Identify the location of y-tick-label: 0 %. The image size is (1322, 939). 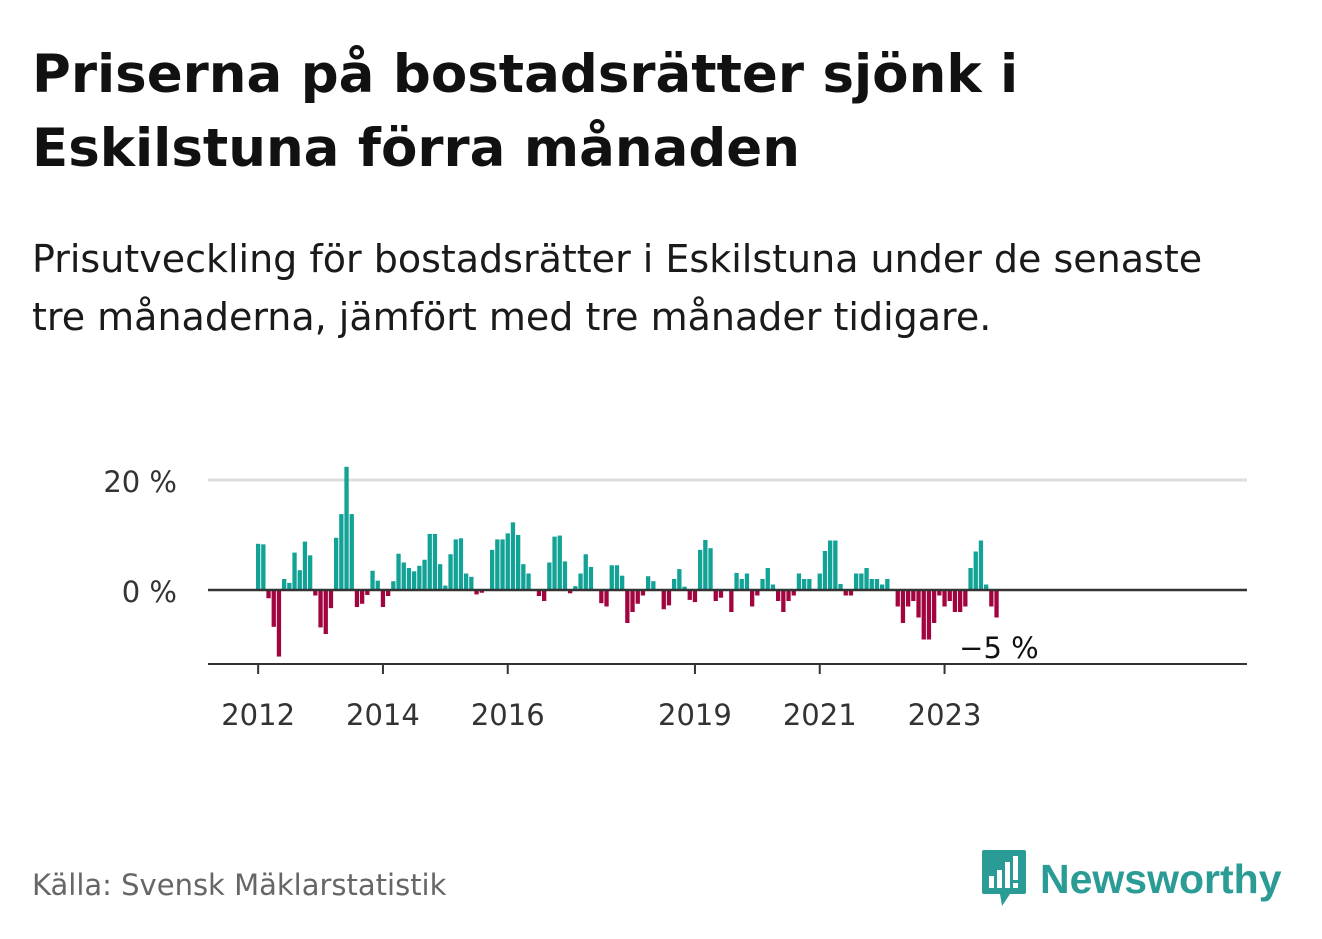
(149, 592).